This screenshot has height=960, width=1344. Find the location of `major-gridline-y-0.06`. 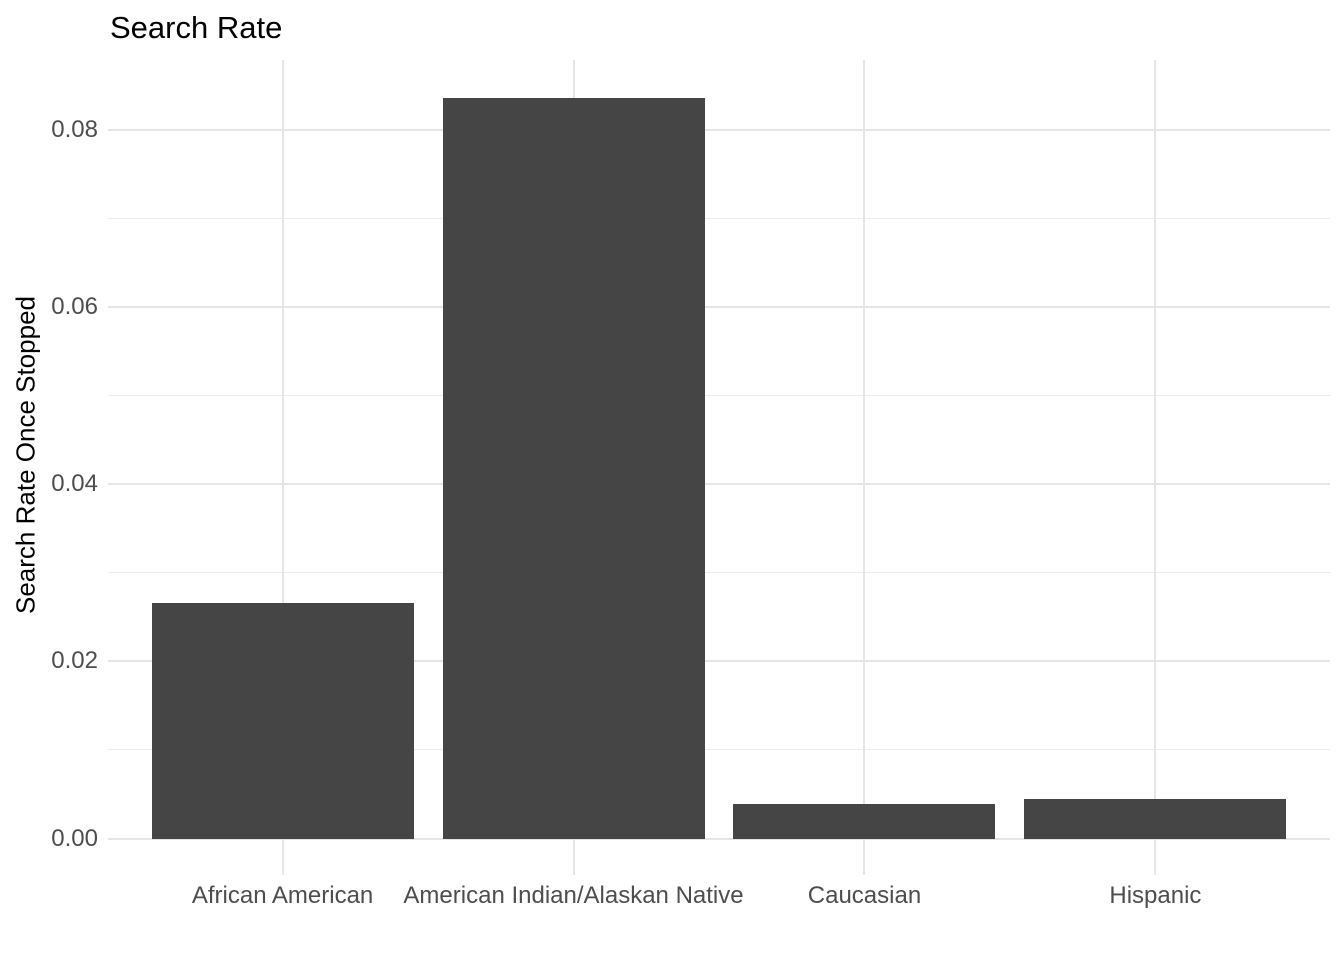

major-gridline-y-0.06 is located at coordinates (719, 306).